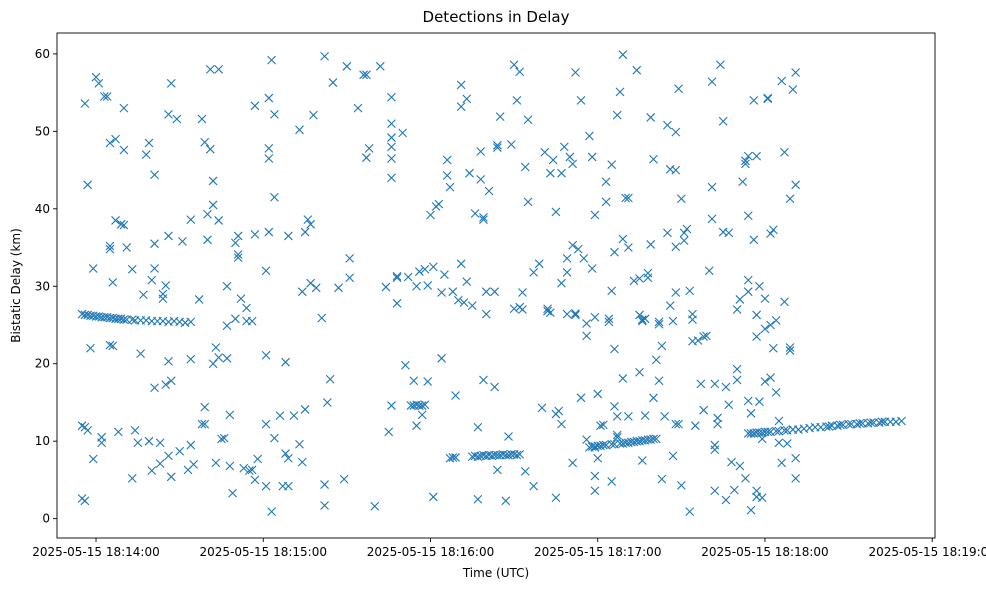 Image resolution: width=986 pixels, height=590 pixels. Describe the element at coordinates (46, 286) in the screenshot. I see `y-axis-ticks: 0 10 20 30 40 50 60` at that location.